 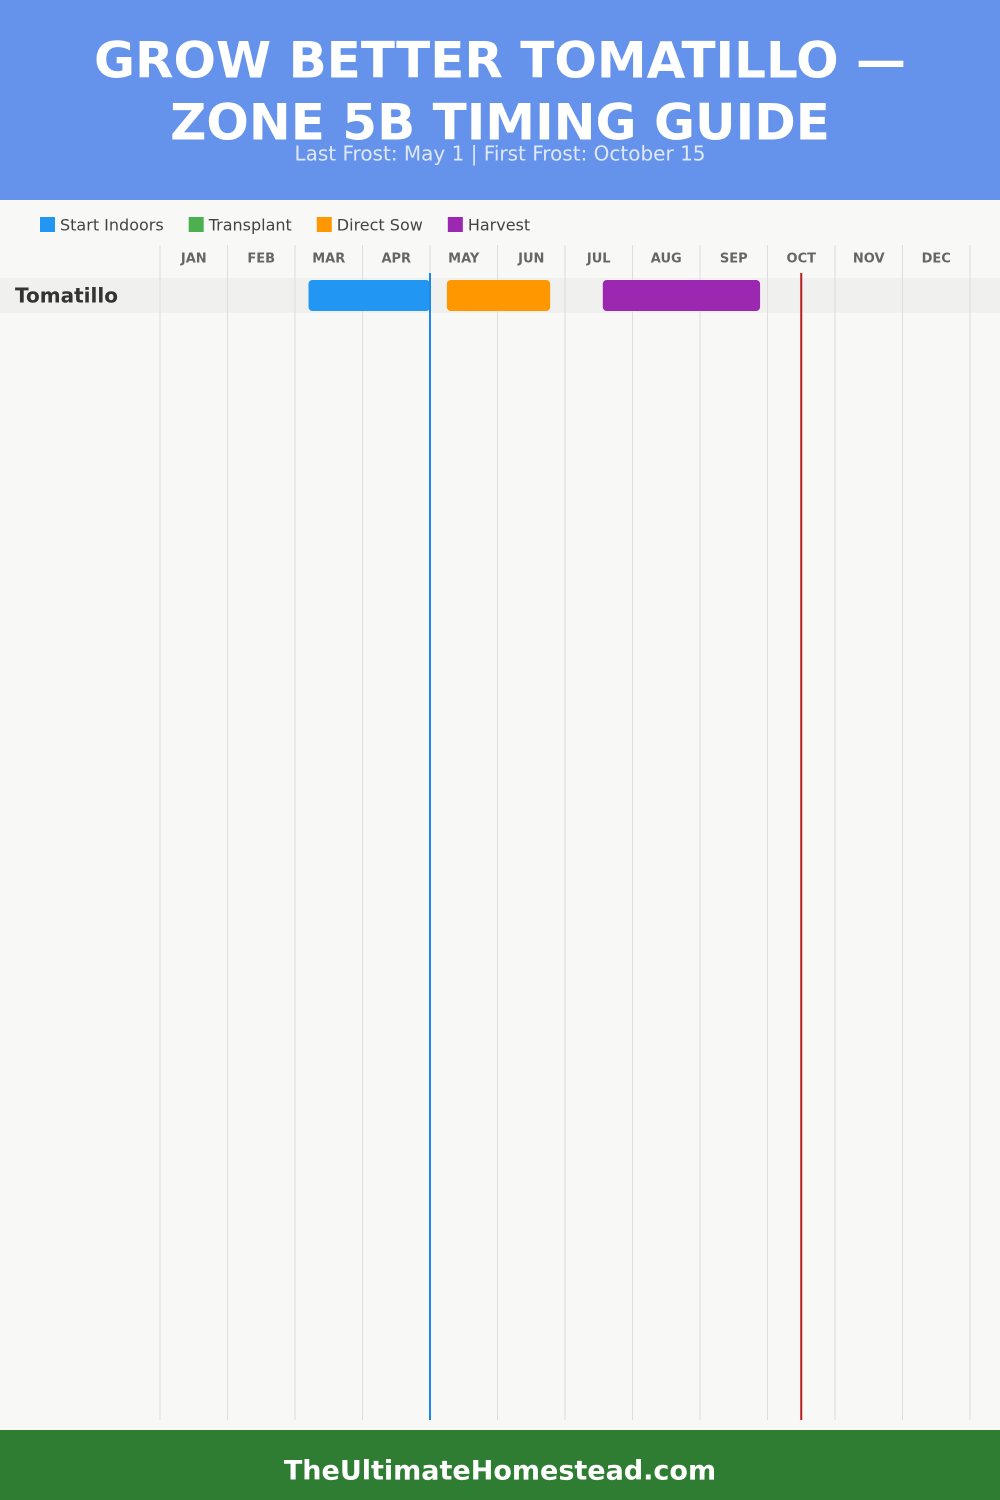 What do you see at coordinates (598, 259) in the screenshot?
I see `month-label: JUL` at bounding box center [598, 259].